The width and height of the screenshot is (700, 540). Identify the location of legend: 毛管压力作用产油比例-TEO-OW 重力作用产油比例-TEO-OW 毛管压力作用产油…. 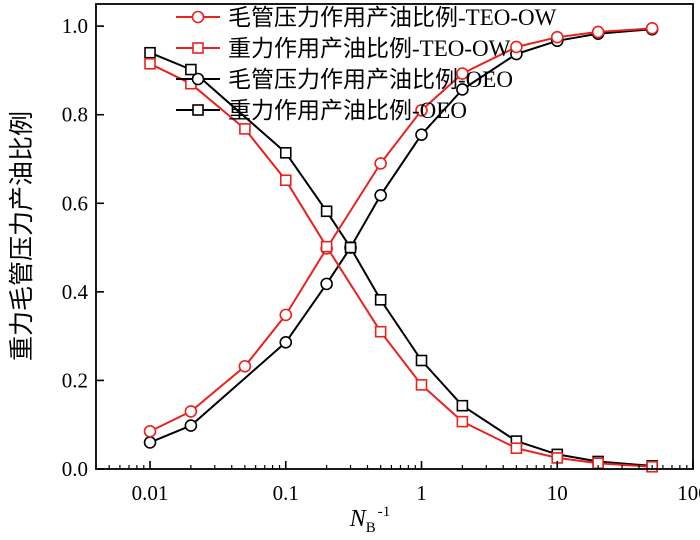
(366, 64).